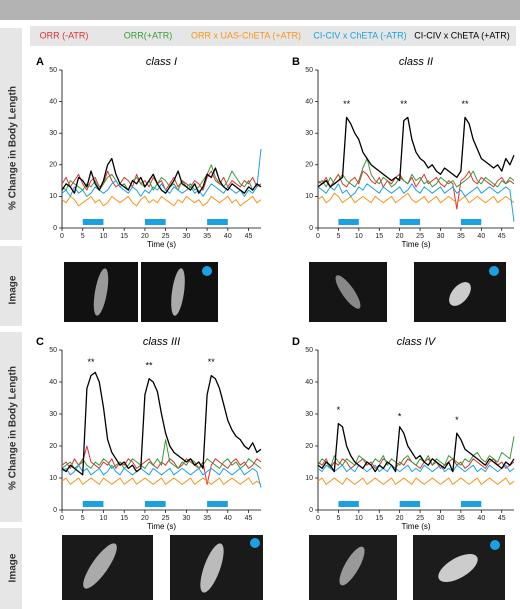 This screenshot has width=520, height=609. Describe the element at coordinates (161, 62) in the screenshot. I see `chart-title: class I` at that location.